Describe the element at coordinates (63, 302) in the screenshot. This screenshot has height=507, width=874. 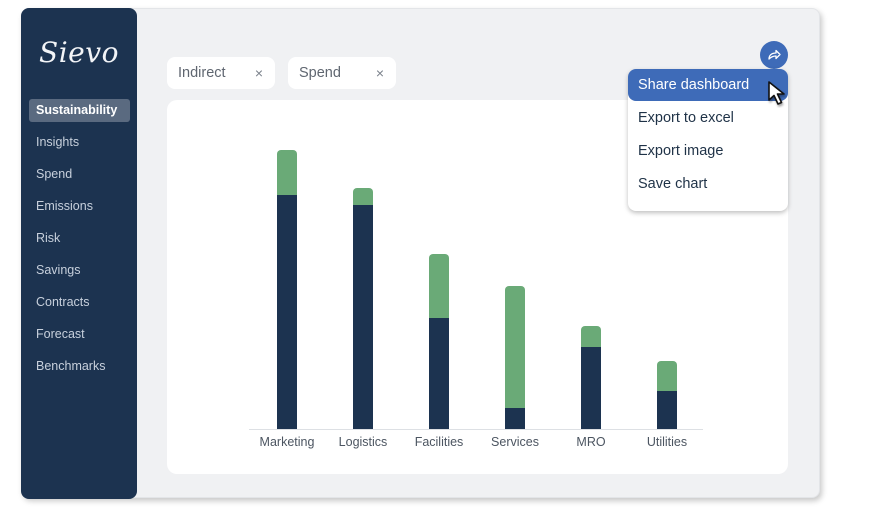
I see `sidebar-item-contracts: Contracts` at that location.